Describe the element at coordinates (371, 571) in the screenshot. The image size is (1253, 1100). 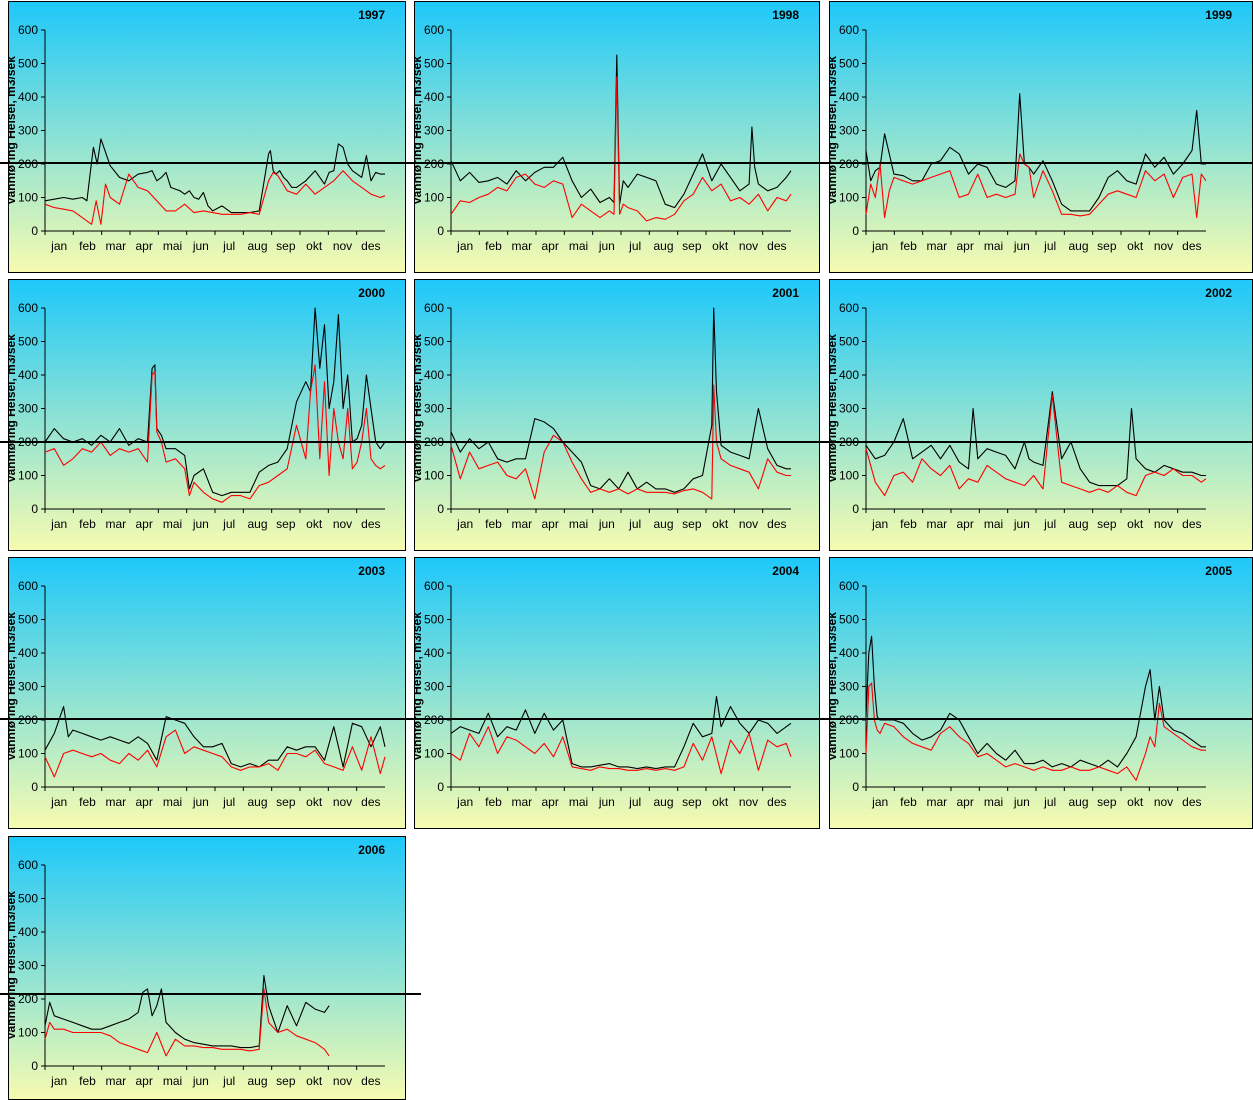
I see `chart-title: 2003` at that location.